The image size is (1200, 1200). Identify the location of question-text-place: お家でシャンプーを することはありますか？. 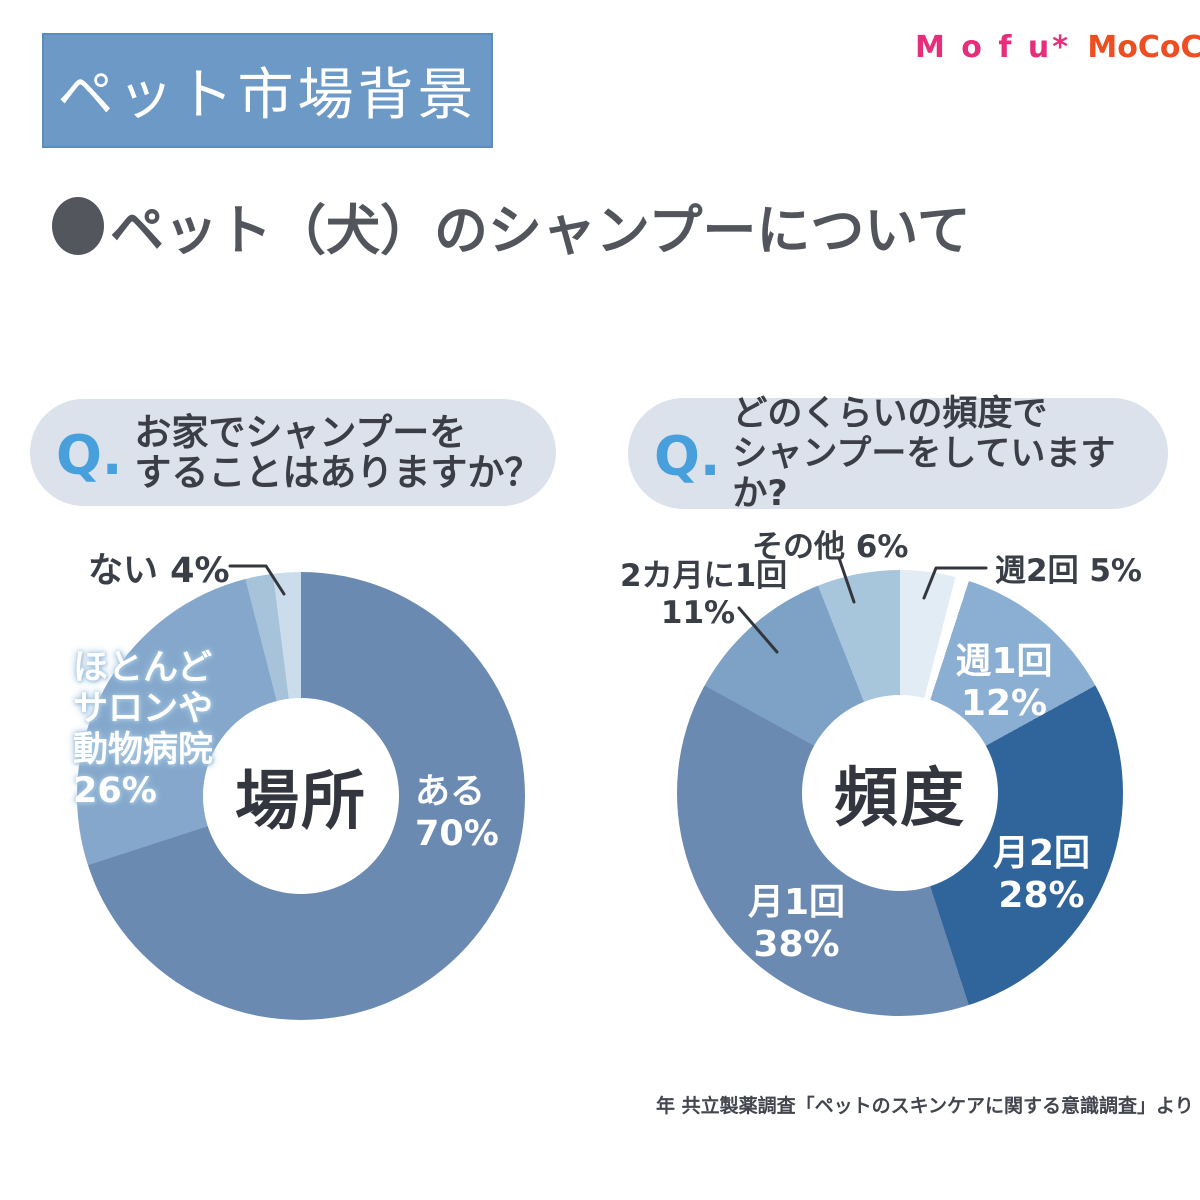
(338, 452).